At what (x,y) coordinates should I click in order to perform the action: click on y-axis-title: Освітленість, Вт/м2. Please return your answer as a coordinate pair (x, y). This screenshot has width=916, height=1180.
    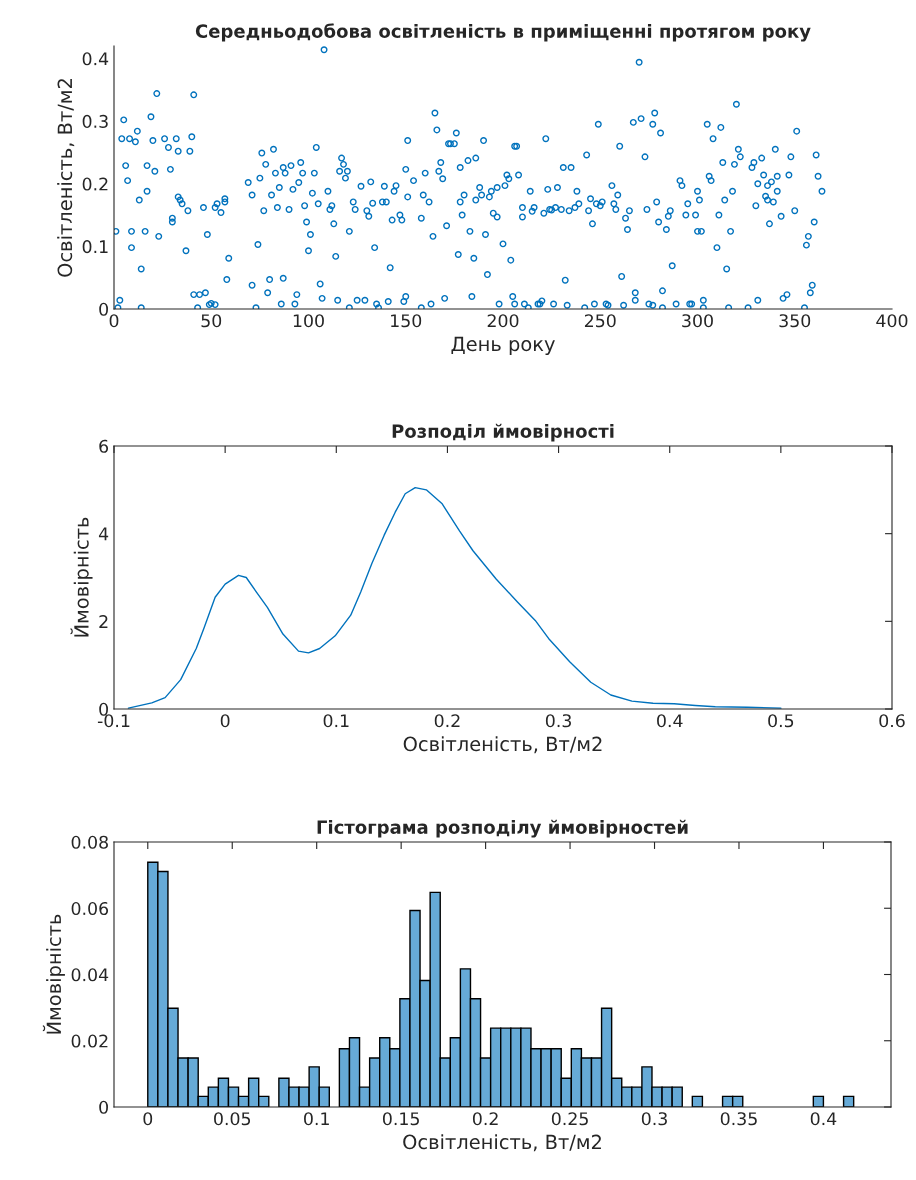
    Looking at the image, I should click on (66, 178).